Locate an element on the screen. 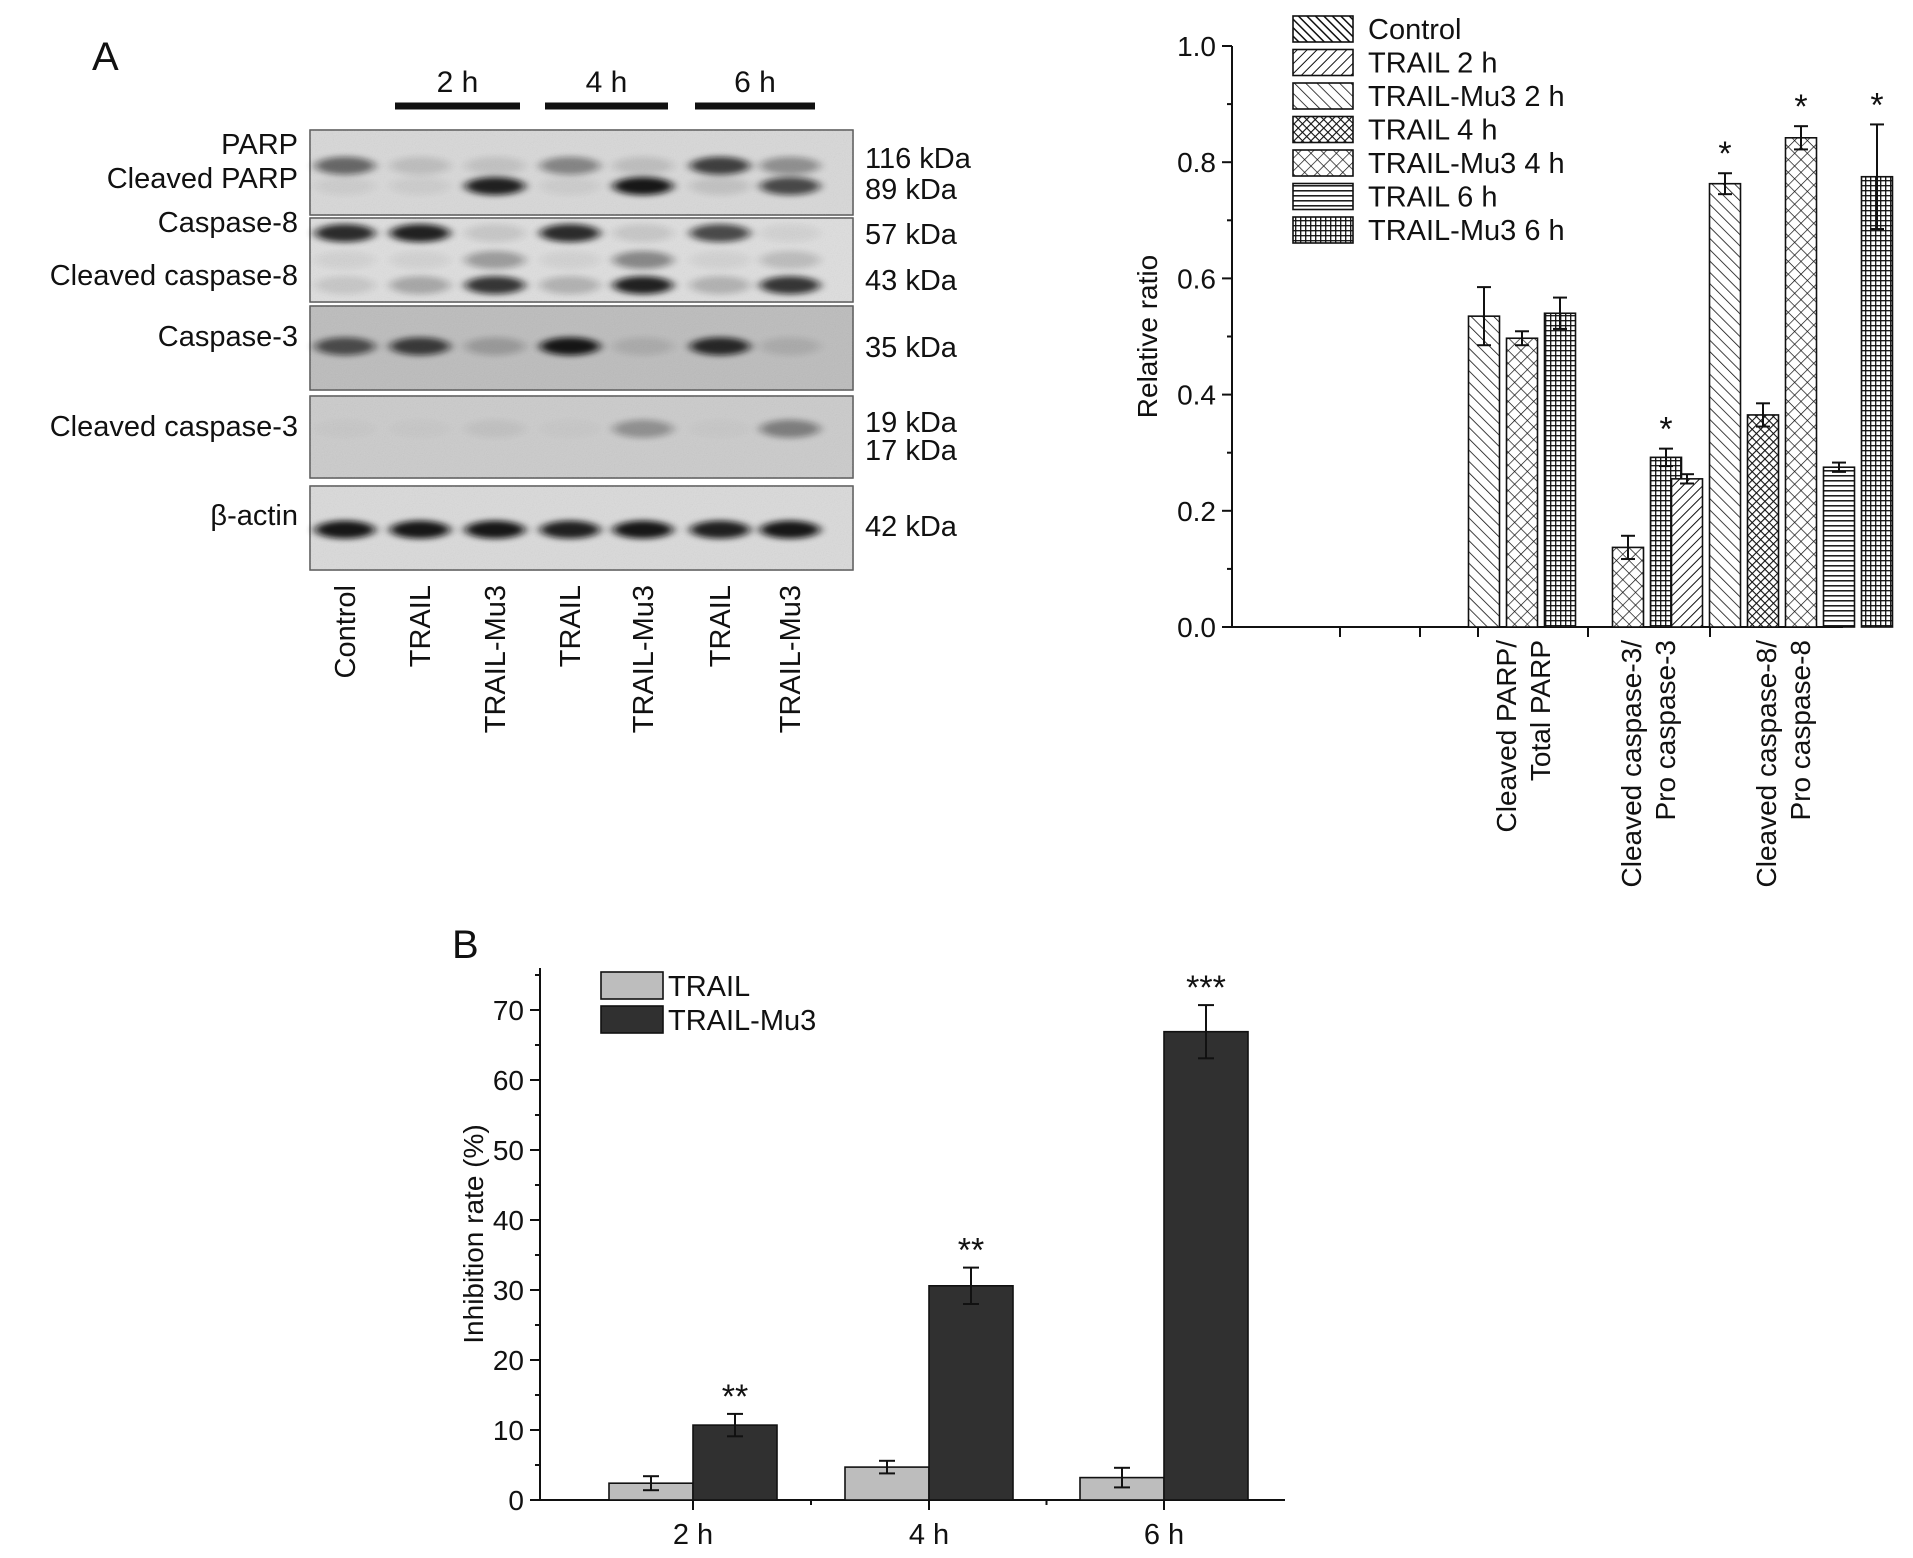 This screenshot has width=1913, height=1558. blot-row-texture is located at coordinates (581, 437).